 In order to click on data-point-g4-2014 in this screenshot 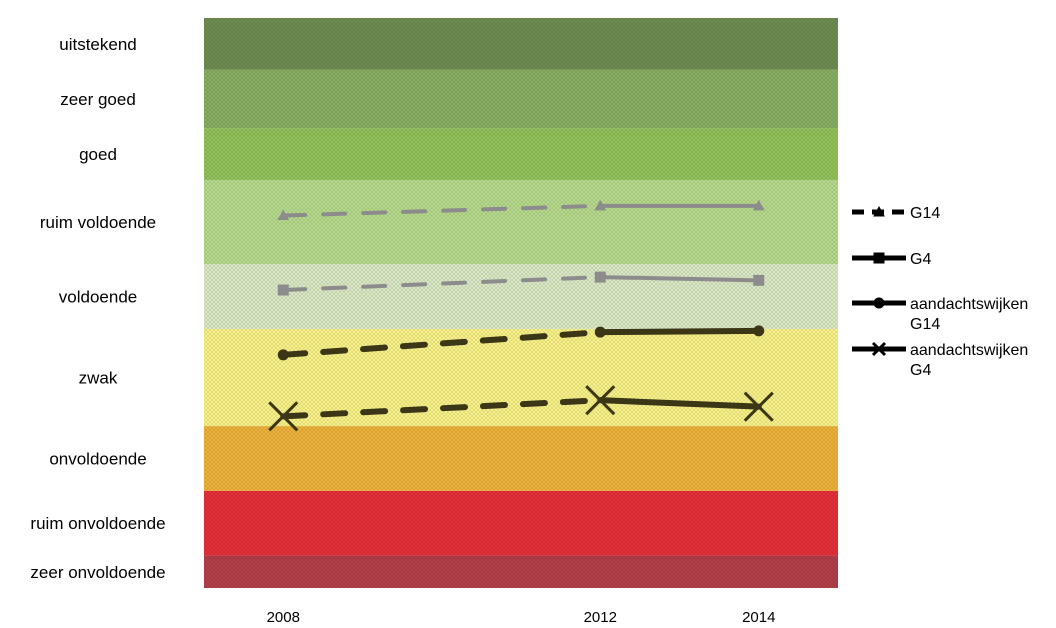, I will do `click(759, 280)`.